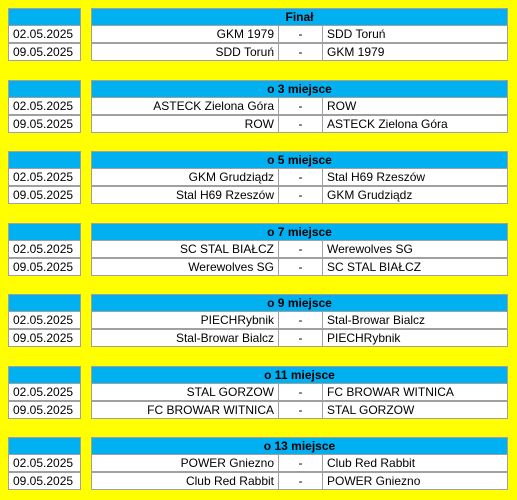 The height and width of the screenshot is (500, 517). What do you see at coordinates (185, 105) in the screenshot?
I see `home-team: ASTECK Zielona Góra` at bounding box center [185, 105].